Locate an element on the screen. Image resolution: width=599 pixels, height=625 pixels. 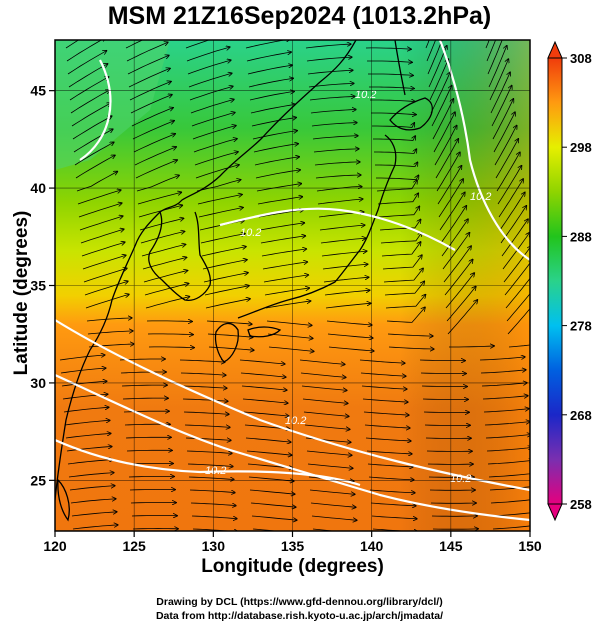
x-tick-label: 135 is located at coordinates (293, 546).